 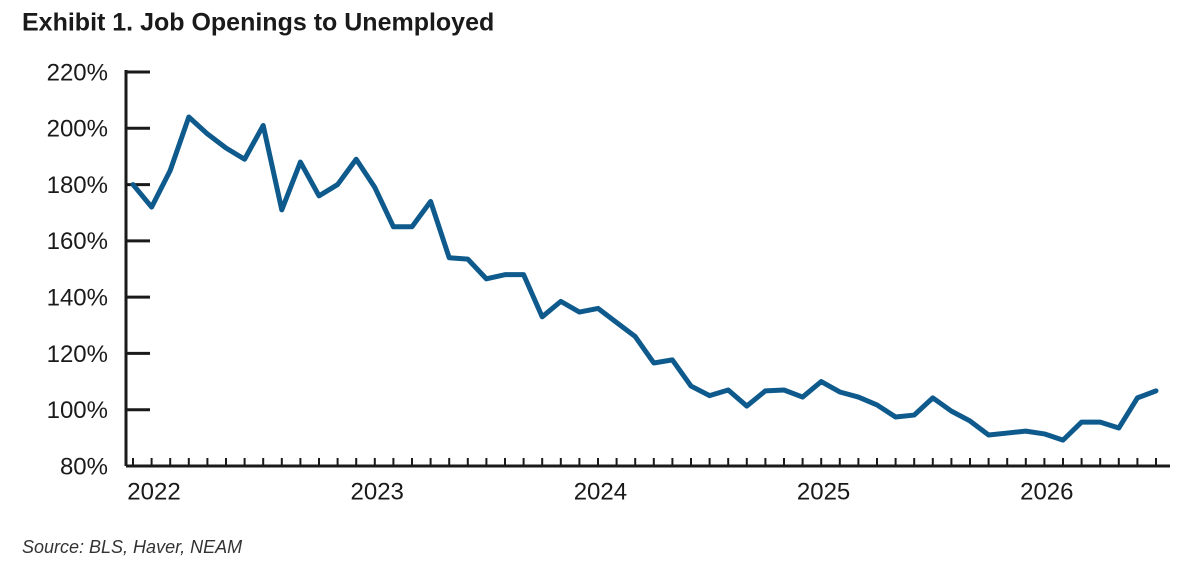 I want to click on y-tick-label: 200%, so click(x=77, y=129).